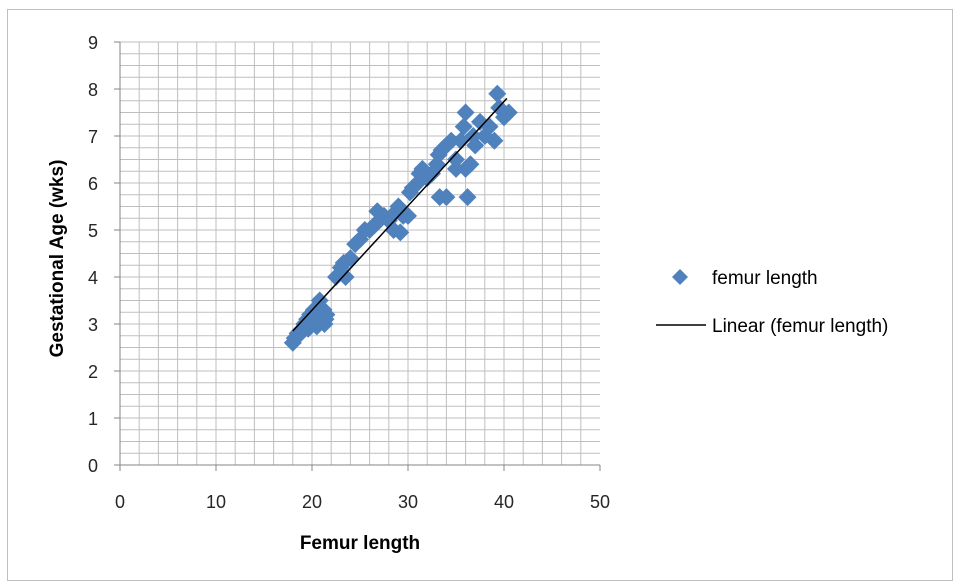  Describe the element at coordinates (93, 90) in the screenshot. I see `y-tick-label: 8` at that location.